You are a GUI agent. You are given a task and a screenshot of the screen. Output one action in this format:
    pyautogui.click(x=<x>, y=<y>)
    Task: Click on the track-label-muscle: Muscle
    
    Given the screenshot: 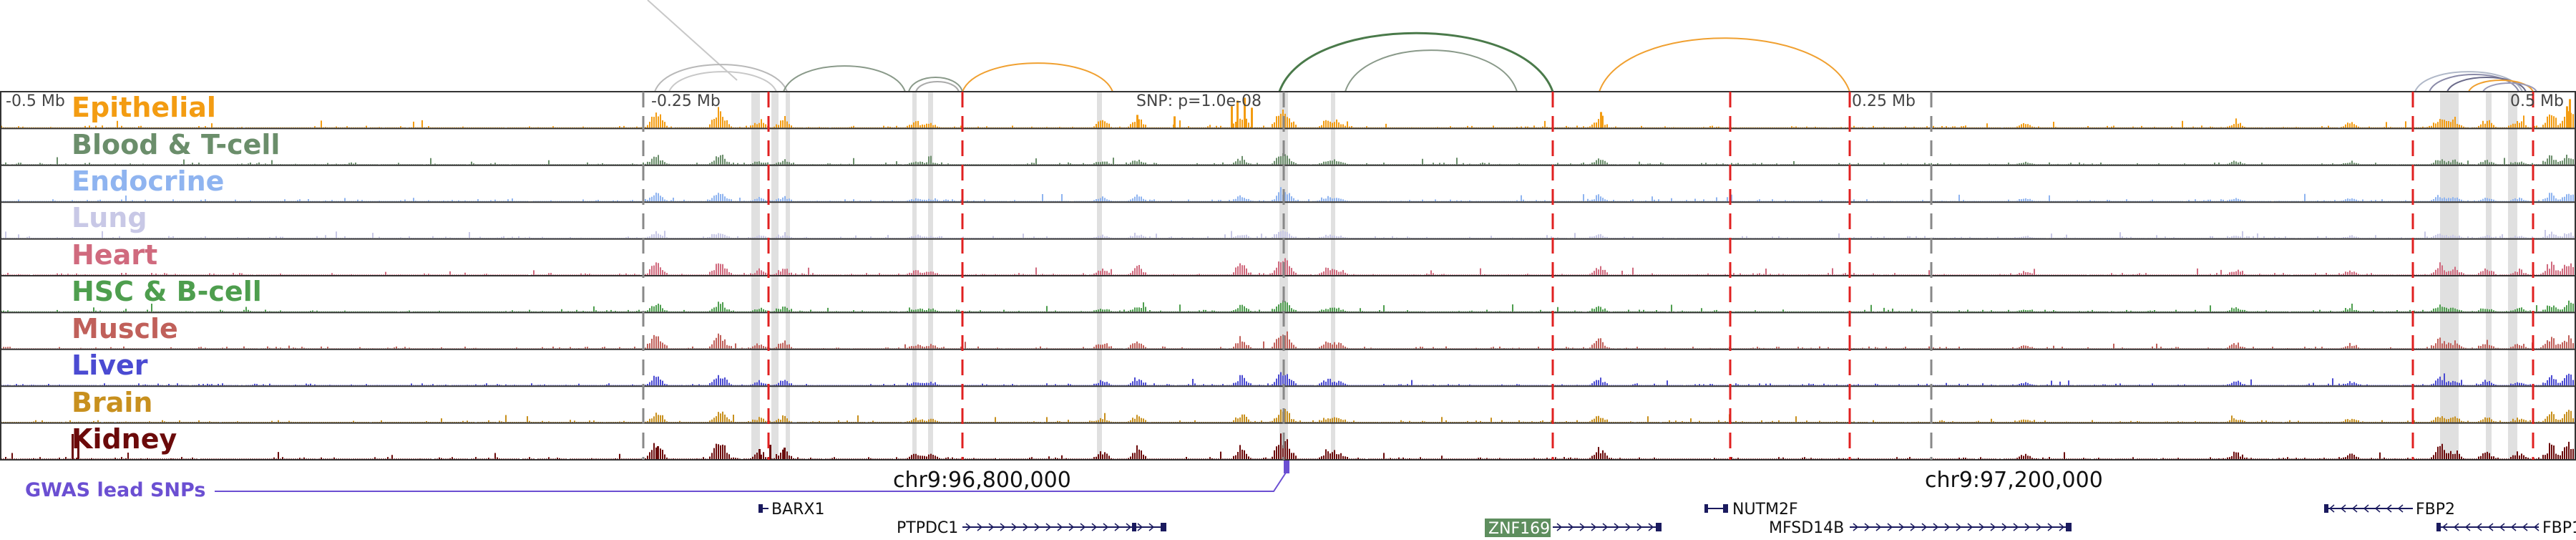 What is the action you would take?
    pyautogui.click(x=125, y=328)
    